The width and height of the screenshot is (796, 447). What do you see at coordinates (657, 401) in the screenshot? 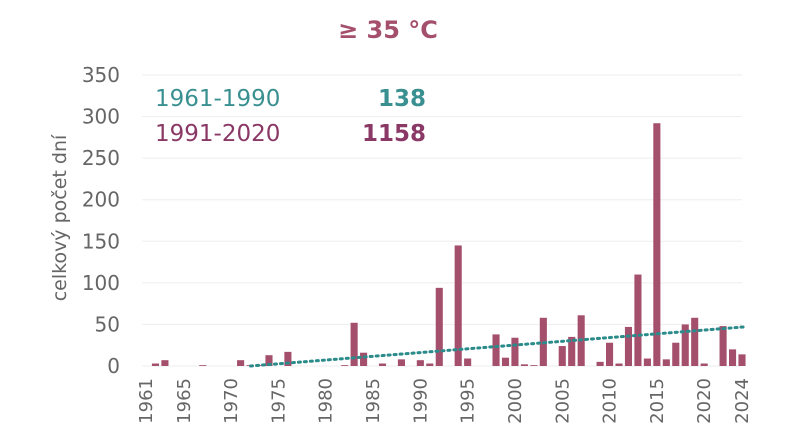
I see `x-tick-label: 2015` at bounding box center [657, 401].